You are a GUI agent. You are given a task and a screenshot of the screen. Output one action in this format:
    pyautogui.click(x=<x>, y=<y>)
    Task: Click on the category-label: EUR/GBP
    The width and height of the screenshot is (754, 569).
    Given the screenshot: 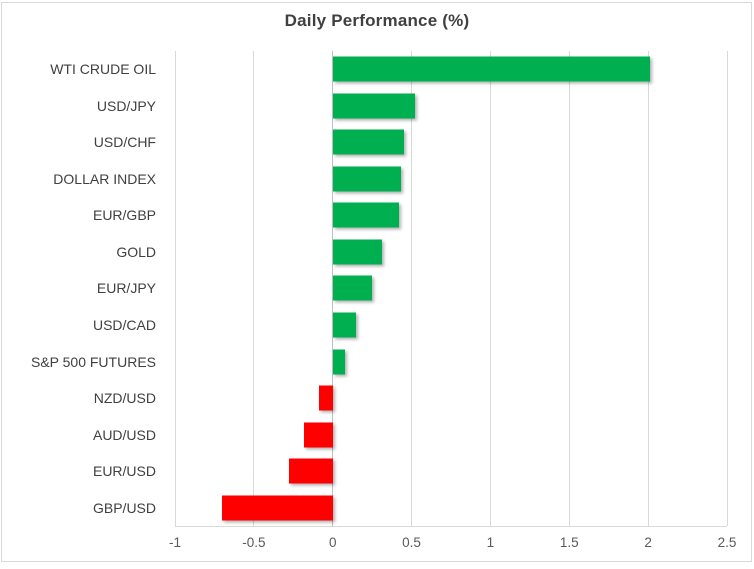 What is the action you would take?
    pyautogui.click(x=124, y=215)
    